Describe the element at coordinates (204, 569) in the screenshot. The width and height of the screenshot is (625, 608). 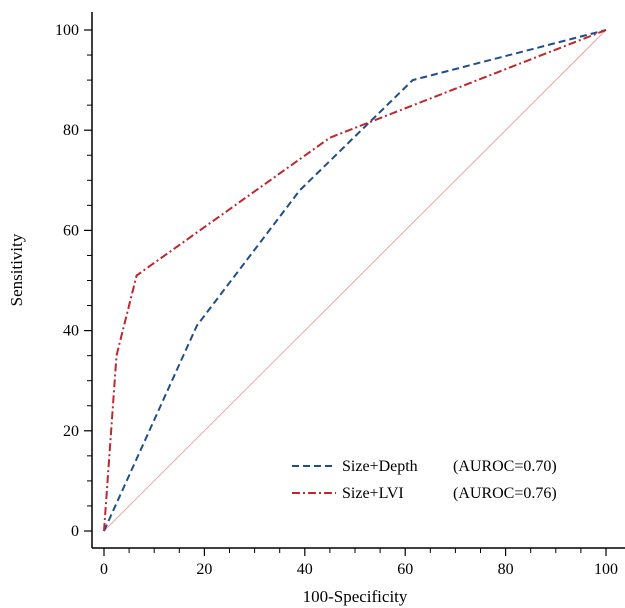
I see `x-tick-label: 20` at that location.